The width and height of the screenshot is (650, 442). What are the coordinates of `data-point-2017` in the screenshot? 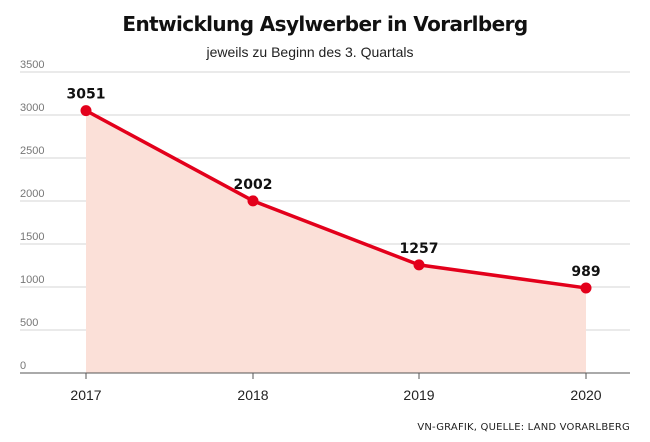 It's located at (86, 111).